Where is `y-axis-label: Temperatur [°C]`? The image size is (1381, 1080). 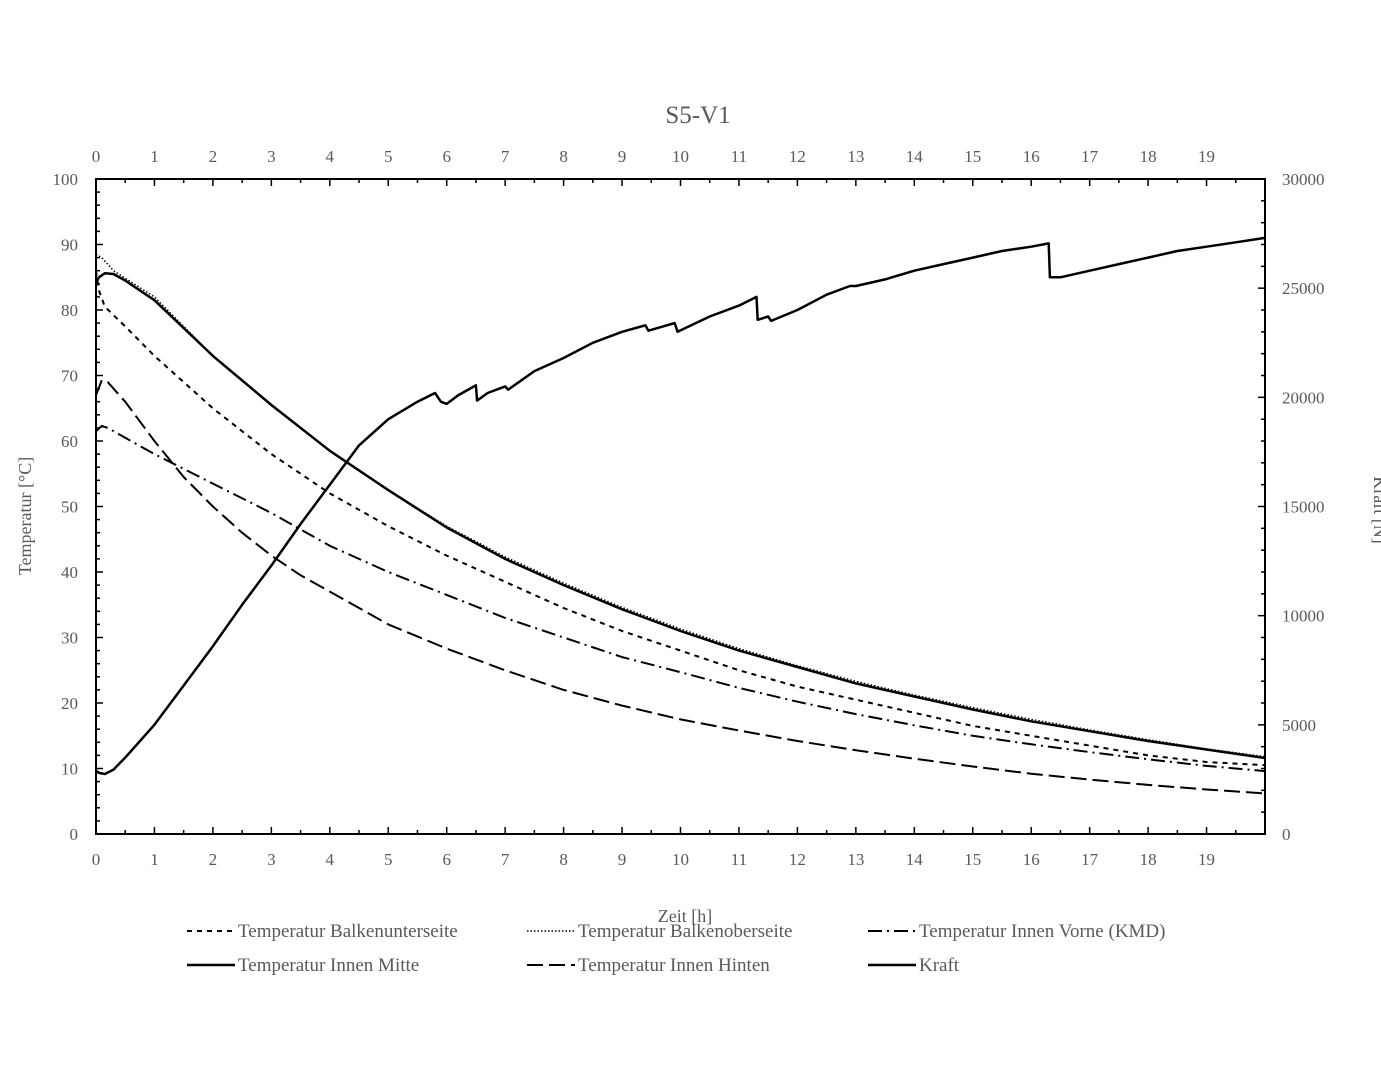
y-axis-label: Temperatur [°C] is located at coordinates (25, 516).